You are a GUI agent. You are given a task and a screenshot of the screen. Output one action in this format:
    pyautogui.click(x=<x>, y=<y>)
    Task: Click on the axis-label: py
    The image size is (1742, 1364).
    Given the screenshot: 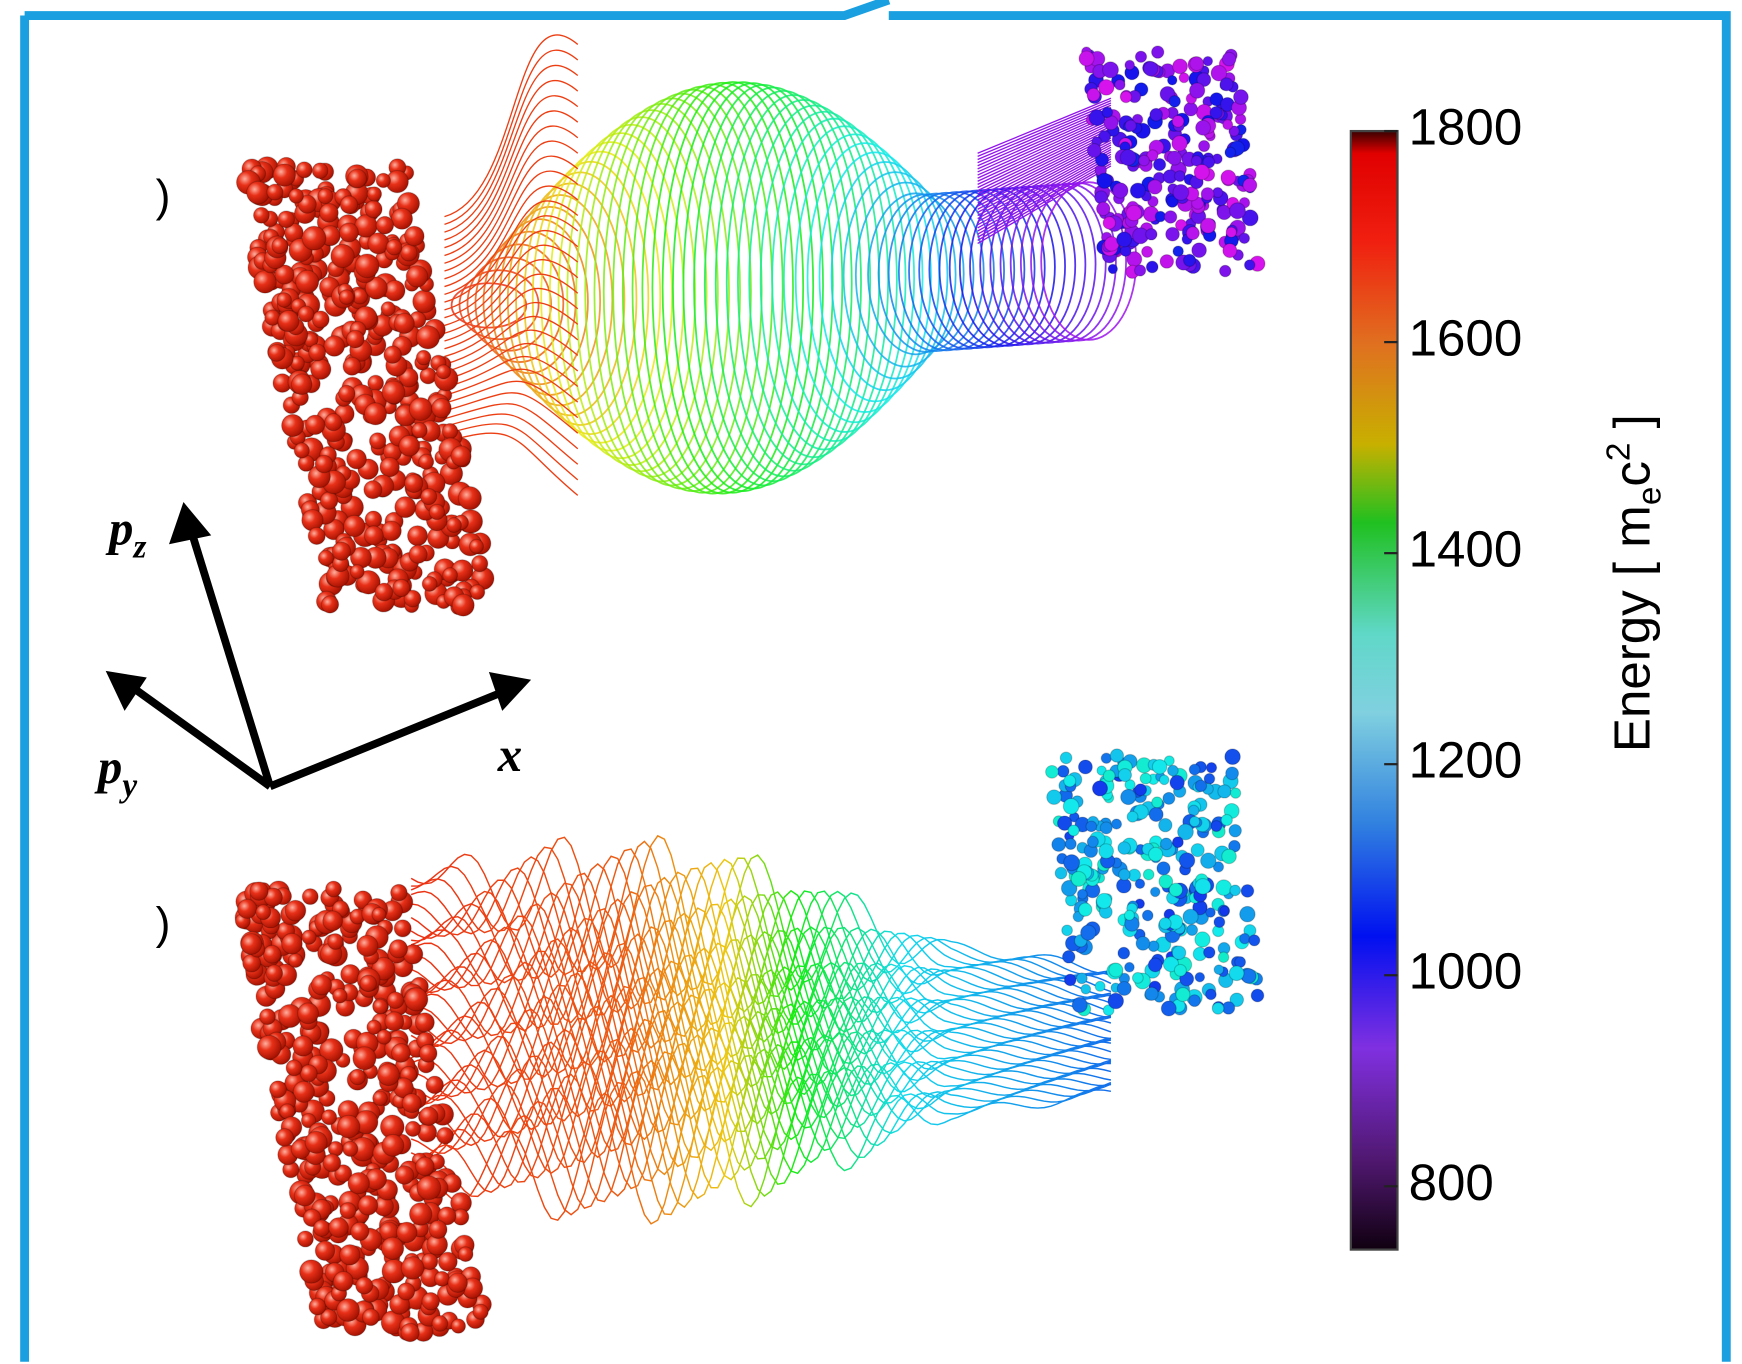 What is the action you would take?
    pyautogui.click(x=115, y=771)
    